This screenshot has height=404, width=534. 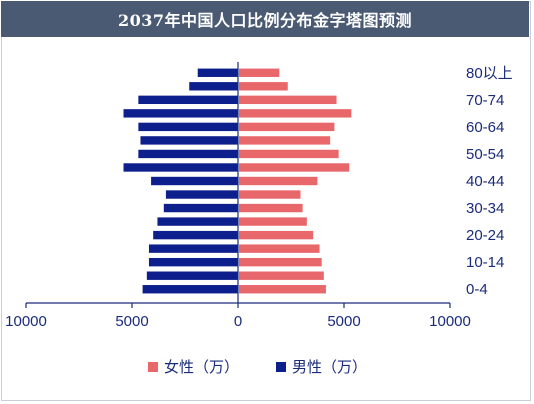 I want to click on legend-swatch-female, so click(x=153, y=367).